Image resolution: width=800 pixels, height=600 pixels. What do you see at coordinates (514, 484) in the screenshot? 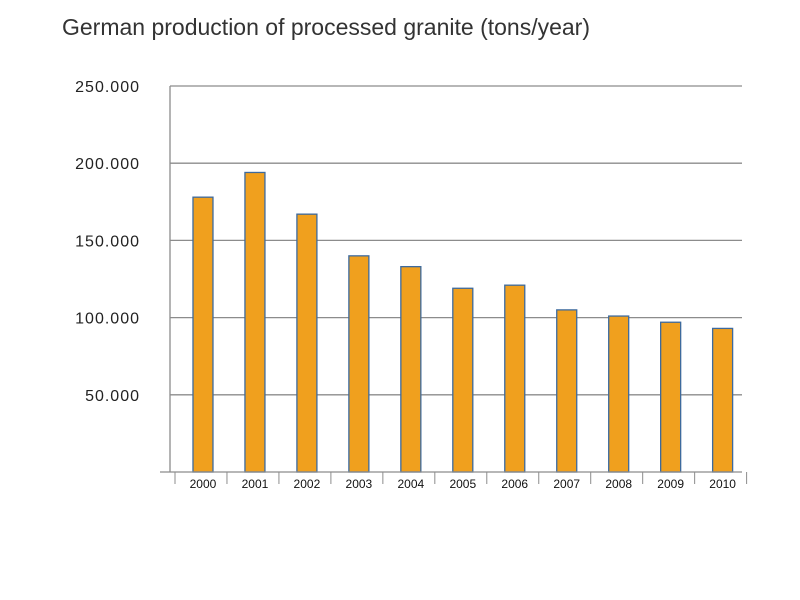
I see `x-tick-label: 2006` at bounding box center [514, 484].